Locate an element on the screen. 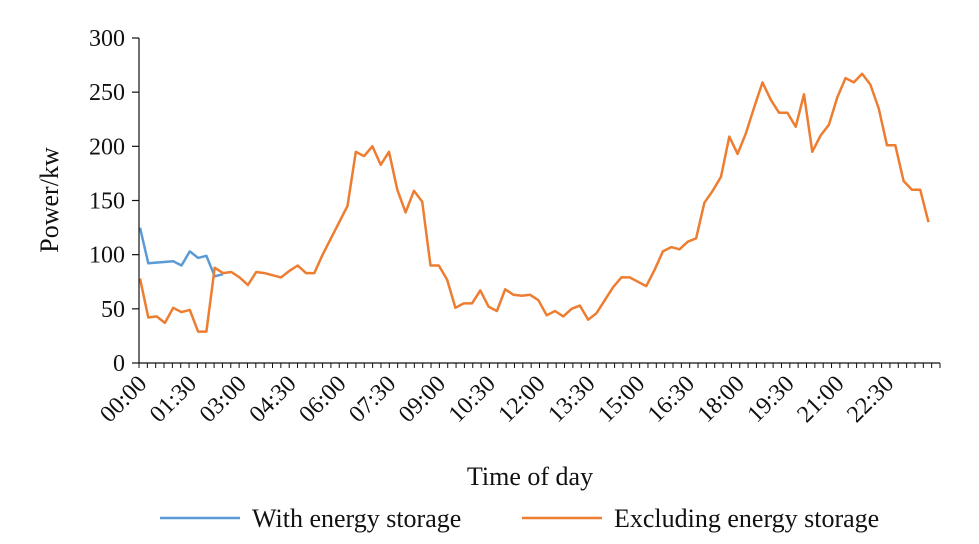 This screenshot has height=544, width=979. legend-label-excluding-storage: Excluding energy storage is located at coordinates (746, 518).